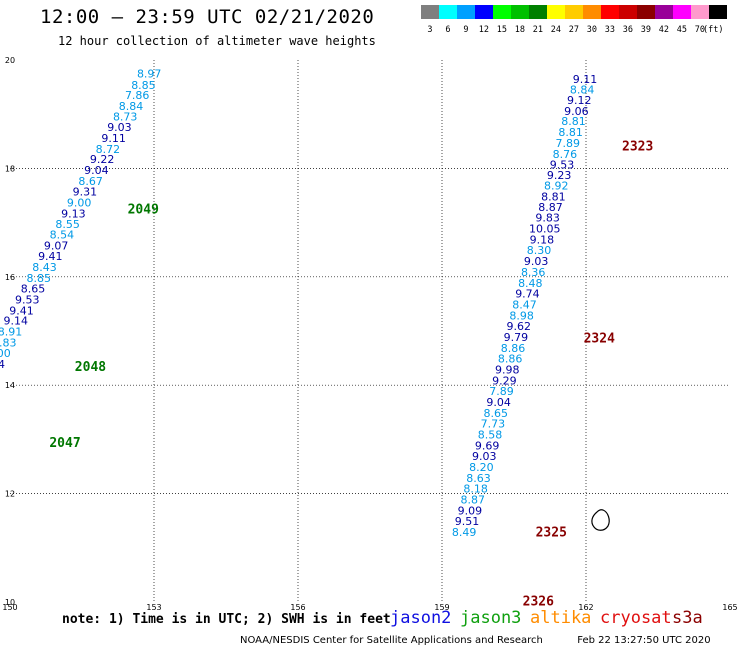  What do you see at coordinates (646, 30) in the screenshot?
I see `legend-label: 39` at bounding box center [646, 30].